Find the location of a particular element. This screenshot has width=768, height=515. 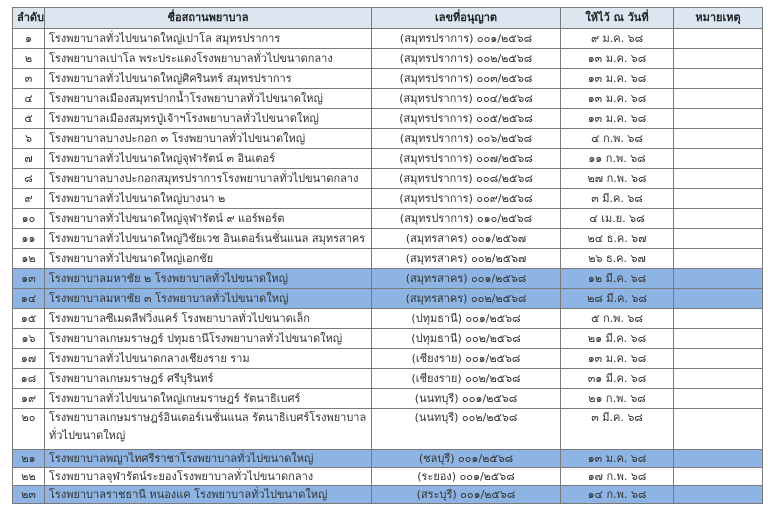

license-number: (สระบุรี) ๐๐๑/๒๕๖๘ is located at coordinates (466, 494).